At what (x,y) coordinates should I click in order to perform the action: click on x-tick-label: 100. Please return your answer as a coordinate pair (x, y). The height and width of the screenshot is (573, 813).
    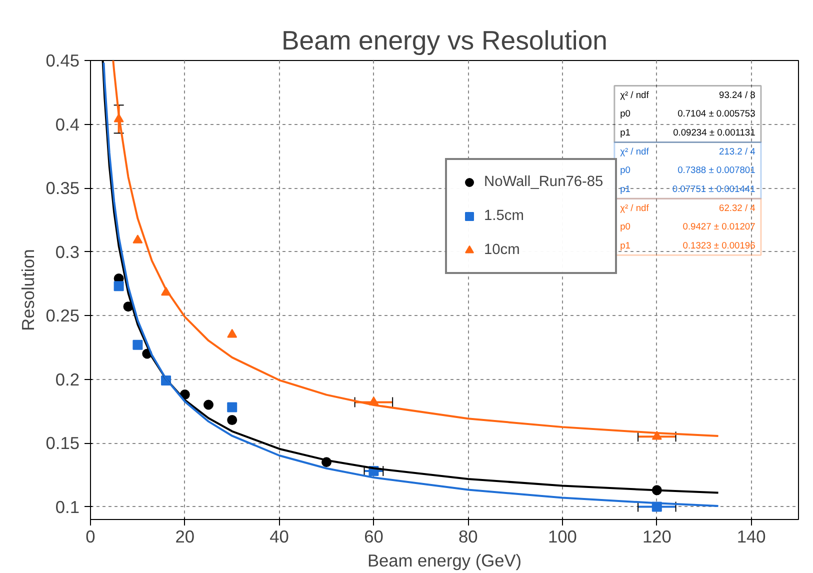
    Looking at the image, I should click on (562, 536).